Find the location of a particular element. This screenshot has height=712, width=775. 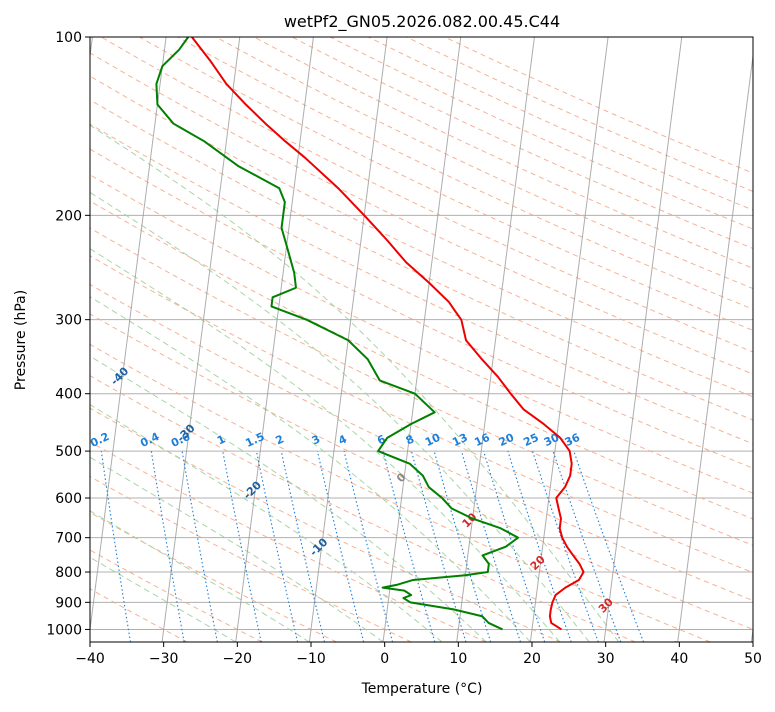

mixing-ratio-label: 4 is located at coordinates (342, 439).